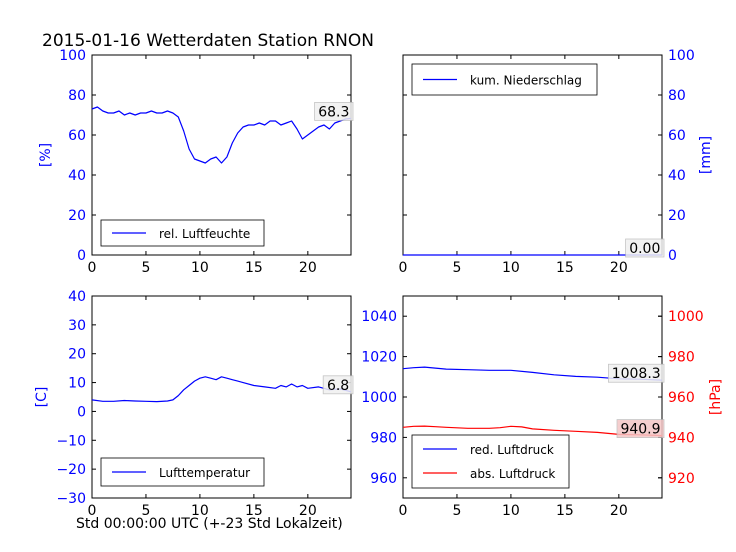  Describe the element at coordinates (77, 96) in the screenshot. I see `humidity-y-tick-label: 80` at that location.